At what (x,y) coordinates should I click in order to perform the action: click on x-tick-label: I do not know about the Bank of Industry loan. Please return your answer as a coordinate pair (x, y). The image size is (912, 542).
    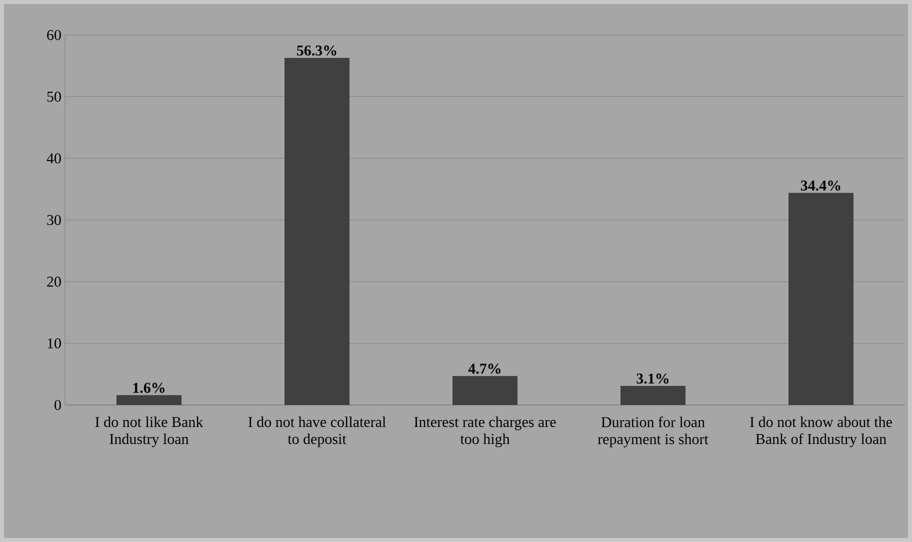
    Looking at the image, I should click on (821, 432).